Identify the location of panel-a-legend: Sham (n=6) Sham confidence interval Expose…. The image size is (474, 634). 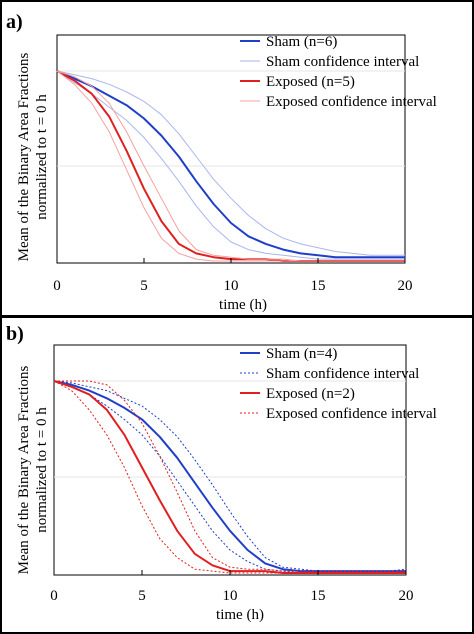
(338, 72).